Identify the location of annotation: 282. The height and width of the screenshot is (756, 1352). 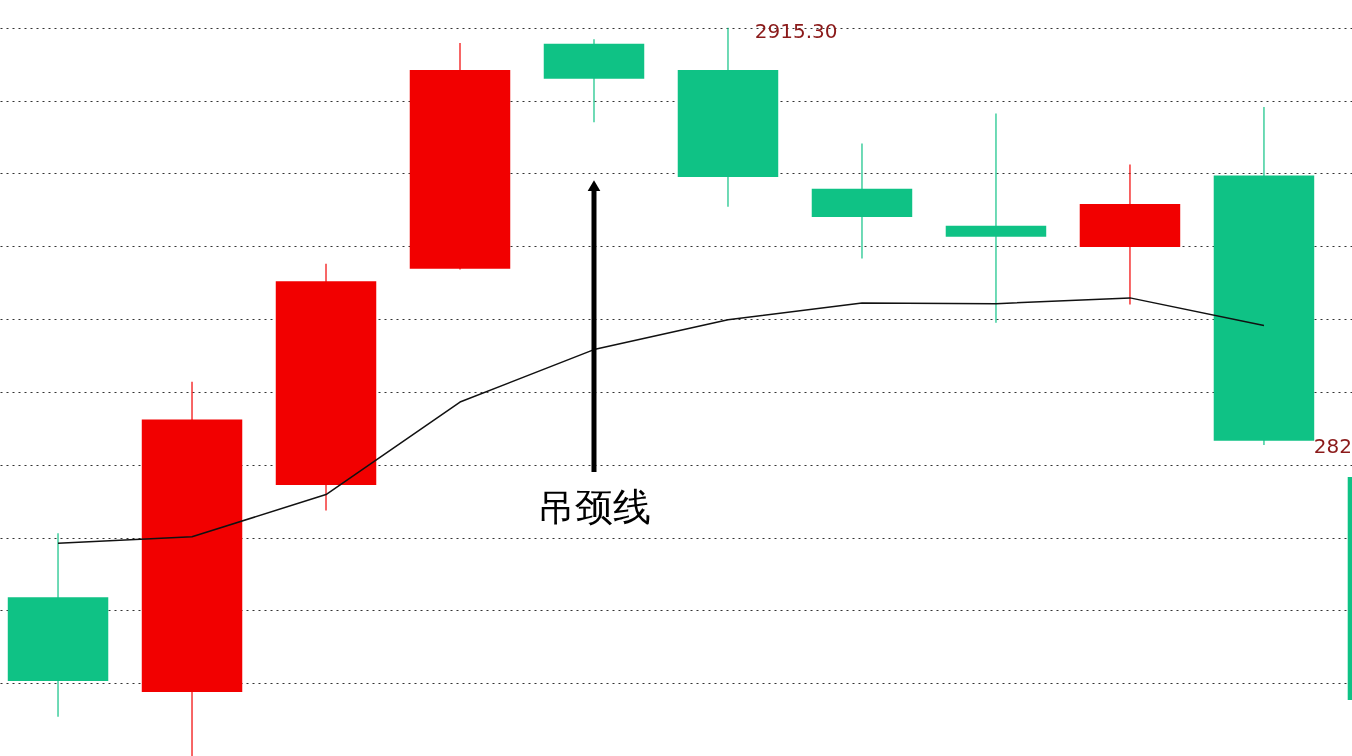
(1332, 446).